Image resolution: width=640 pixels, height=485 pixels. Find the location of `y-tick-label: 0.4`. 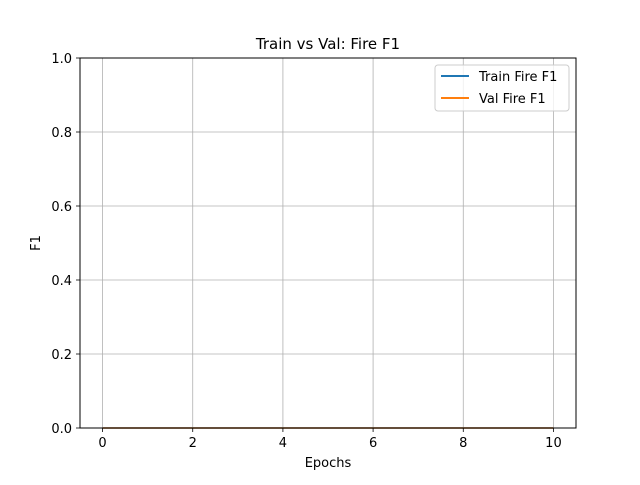

y-tick-label: 0.4 is located at coordinates (61, 281).